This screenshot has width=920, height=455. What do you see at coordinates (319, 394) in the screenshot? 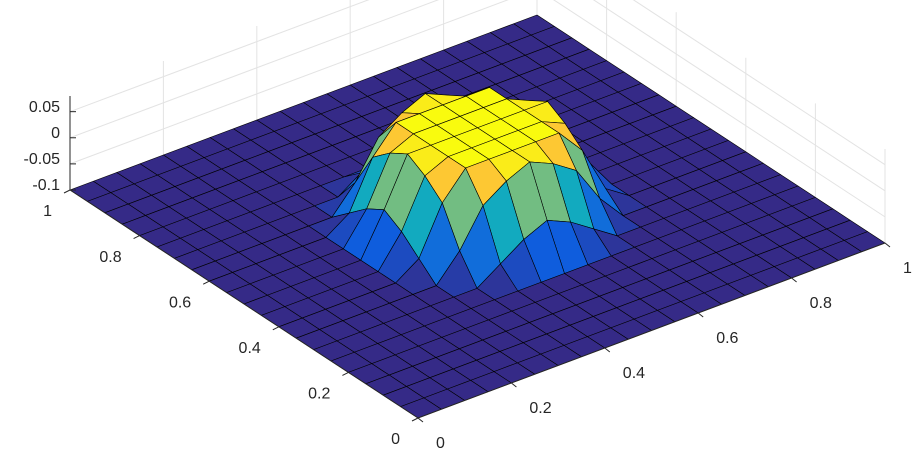
I see `y-tick-label: 0.2` at bounding box center [319, 394].